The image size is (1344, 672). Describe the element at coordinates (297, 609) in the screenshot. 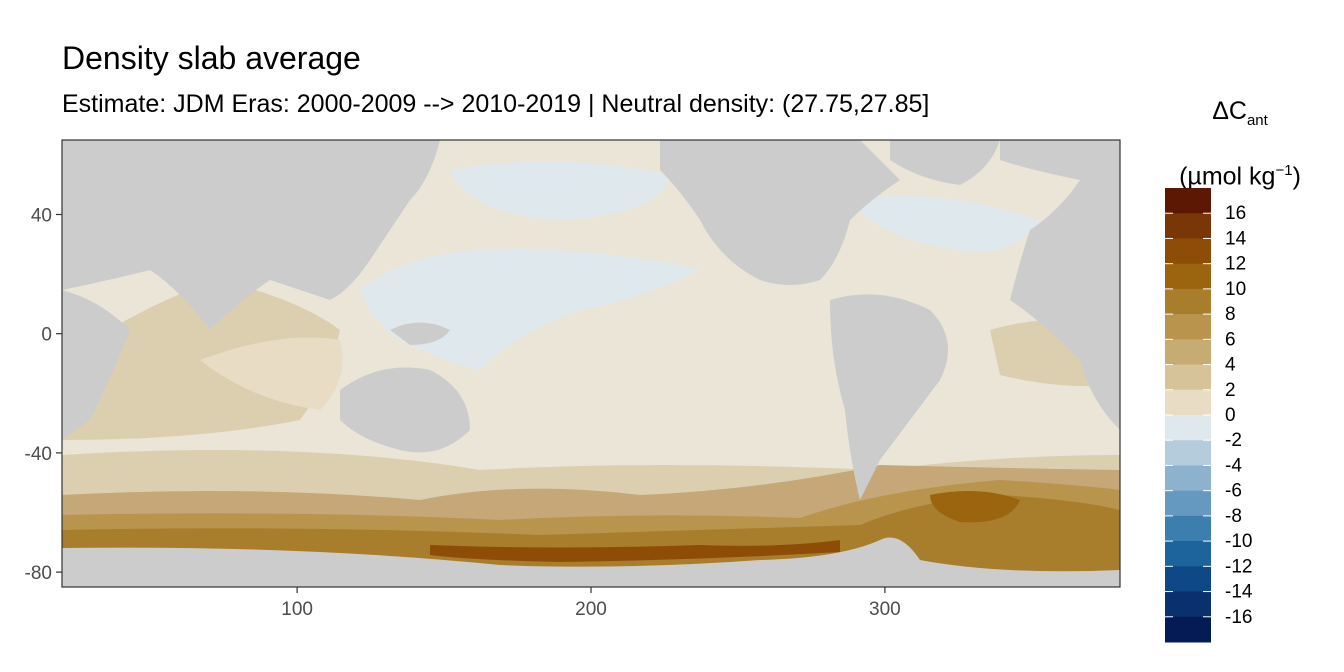

I see `x-tick-label: 100` at that location.